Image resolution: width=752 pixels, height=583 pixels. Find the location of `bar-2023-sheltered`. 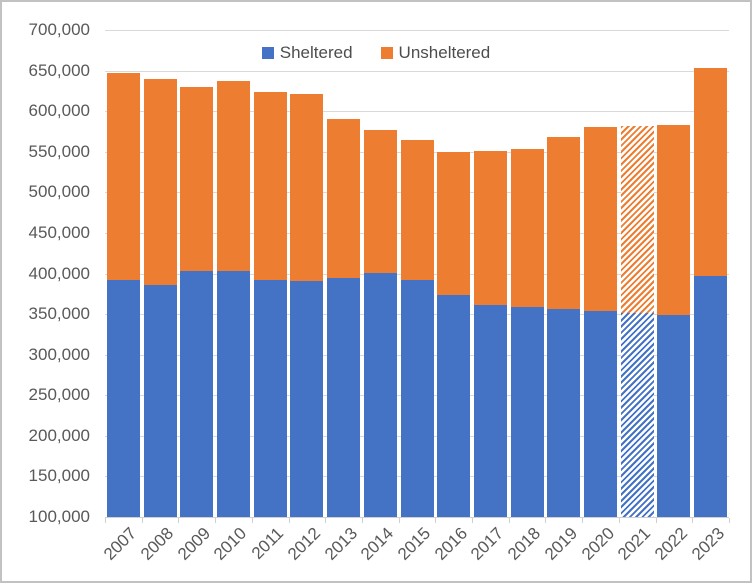

bar-2023-sheltered is located at coordinates (711, 396).